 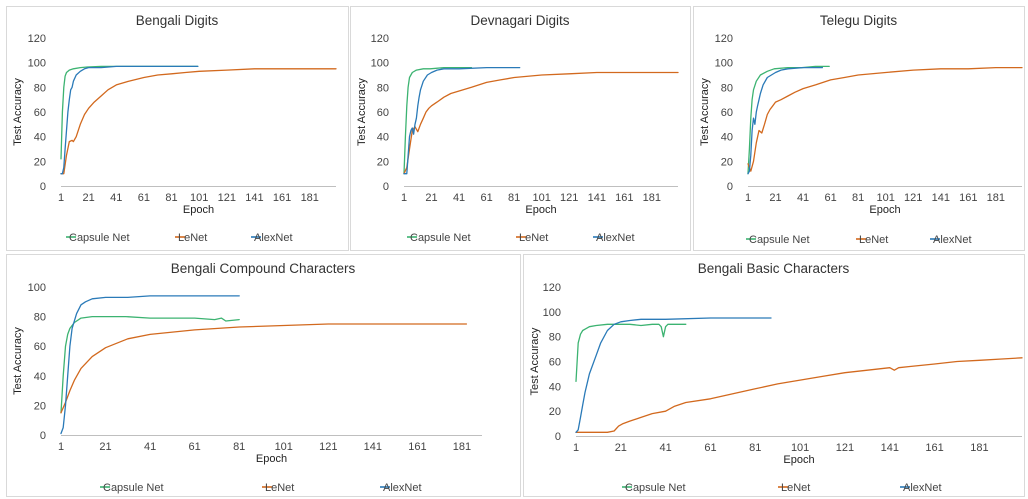 I want to click on chart-title: Bengali Compound Characters, so click(x=263, y=268).